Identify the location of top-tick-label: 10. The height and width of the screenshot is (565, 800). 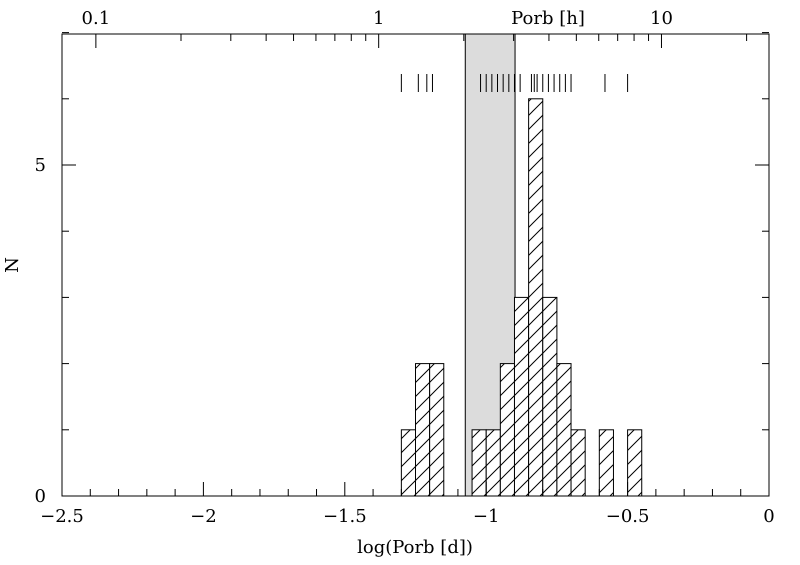
(661, 18).